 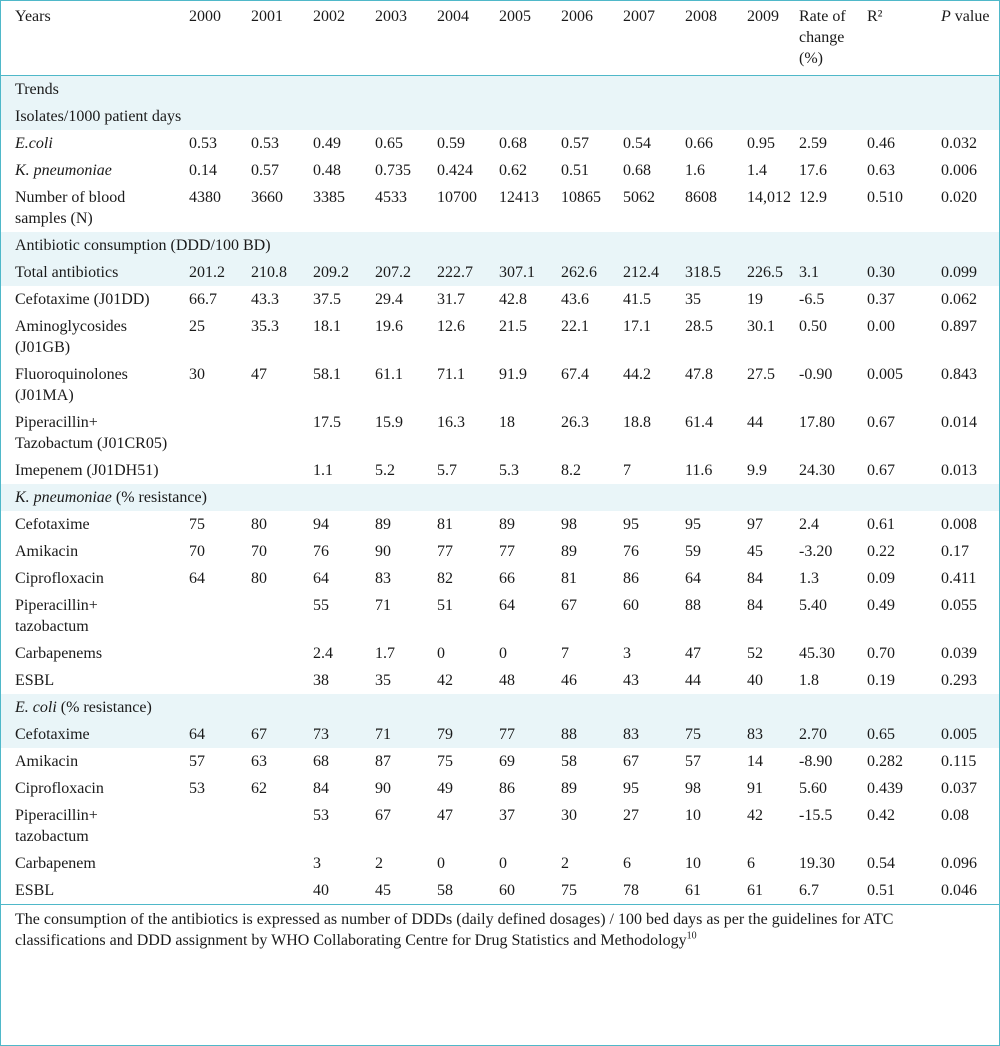 I want to click on table-cell: 97, so click(x=755, y=524).